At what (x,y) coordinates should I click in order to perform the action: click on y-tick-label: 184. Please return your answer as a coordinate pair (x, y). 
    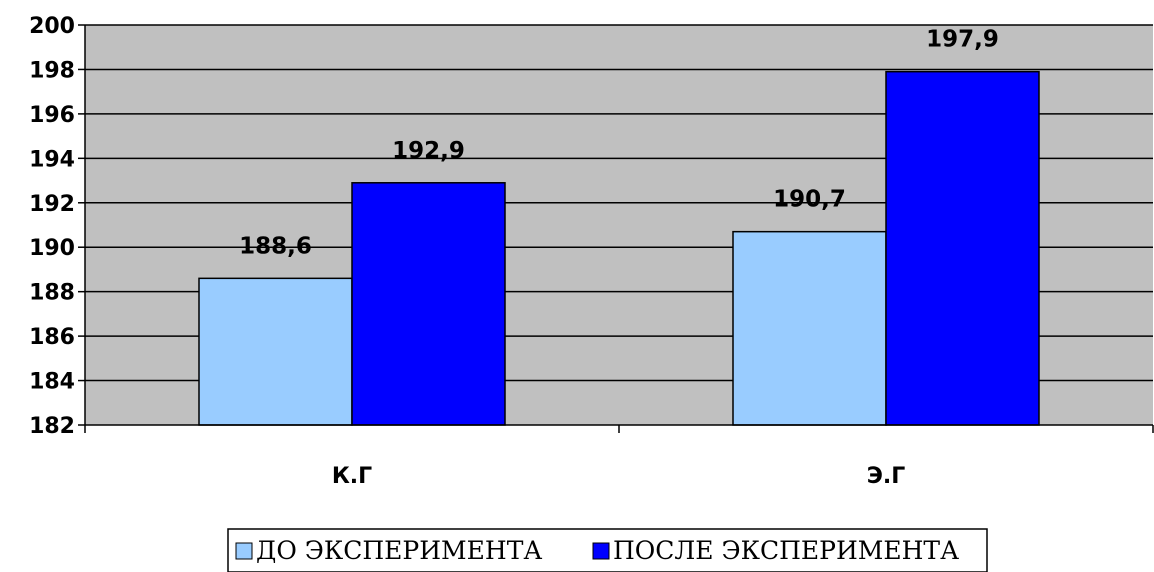
    Looking at the image, I should click on (52, 382).